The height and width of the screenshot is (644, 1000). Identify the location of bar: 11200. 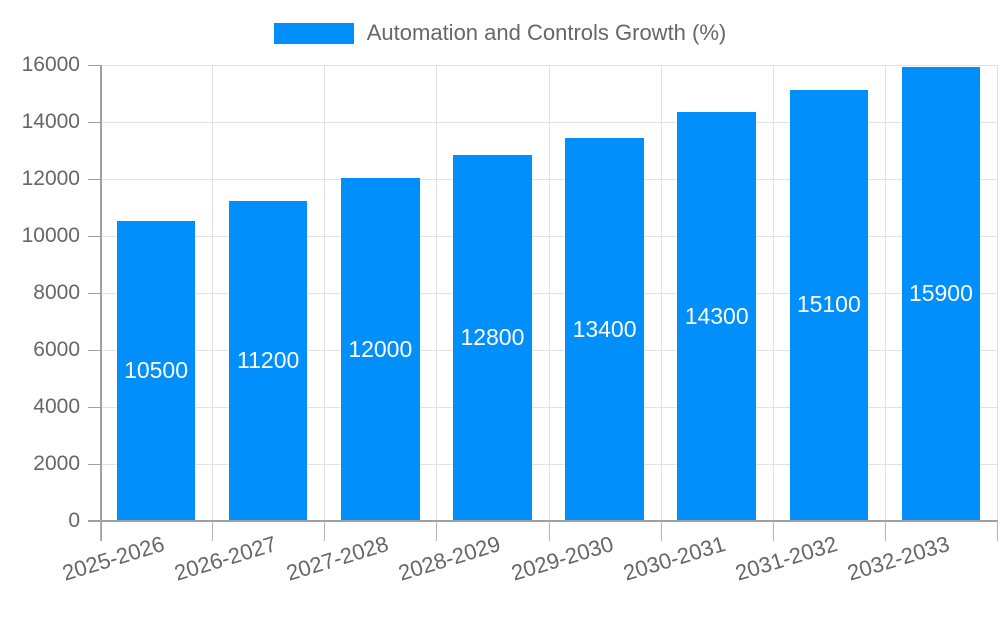
(268, 360).